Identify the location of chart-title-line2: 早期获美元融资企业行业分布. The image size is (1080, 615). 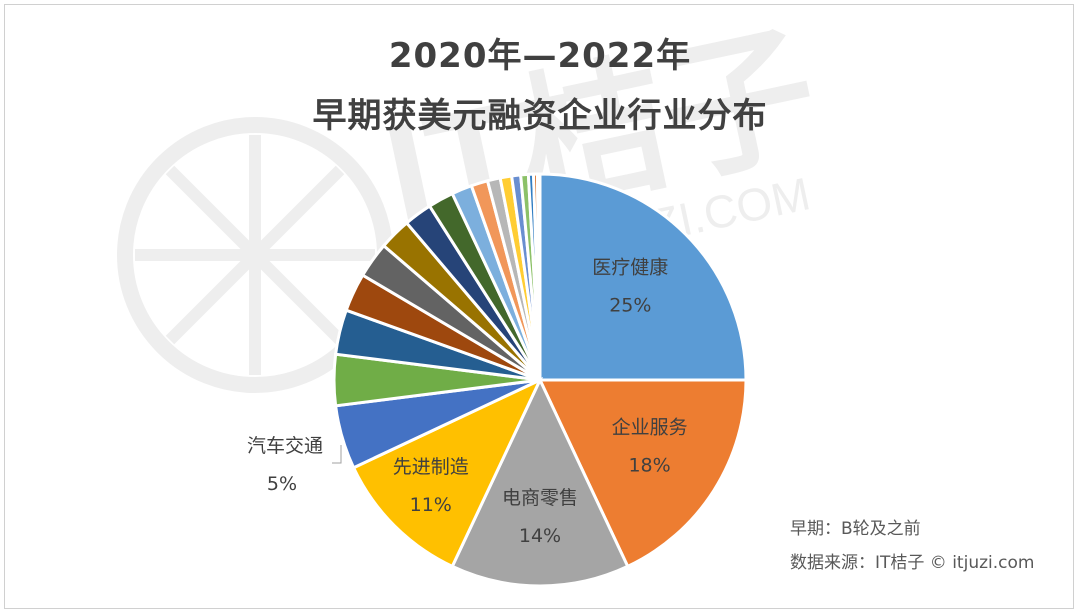
(540, 116).